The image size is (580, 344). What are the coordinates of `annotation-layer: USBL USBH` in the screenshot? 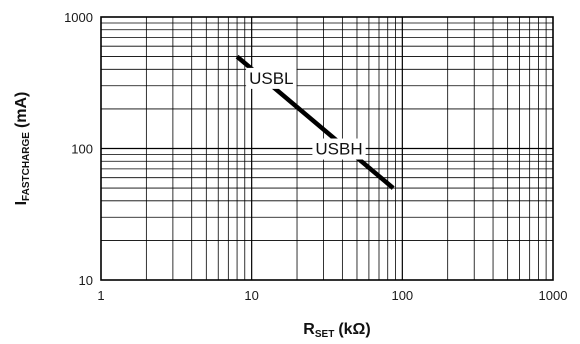 It's located at (306, 113).